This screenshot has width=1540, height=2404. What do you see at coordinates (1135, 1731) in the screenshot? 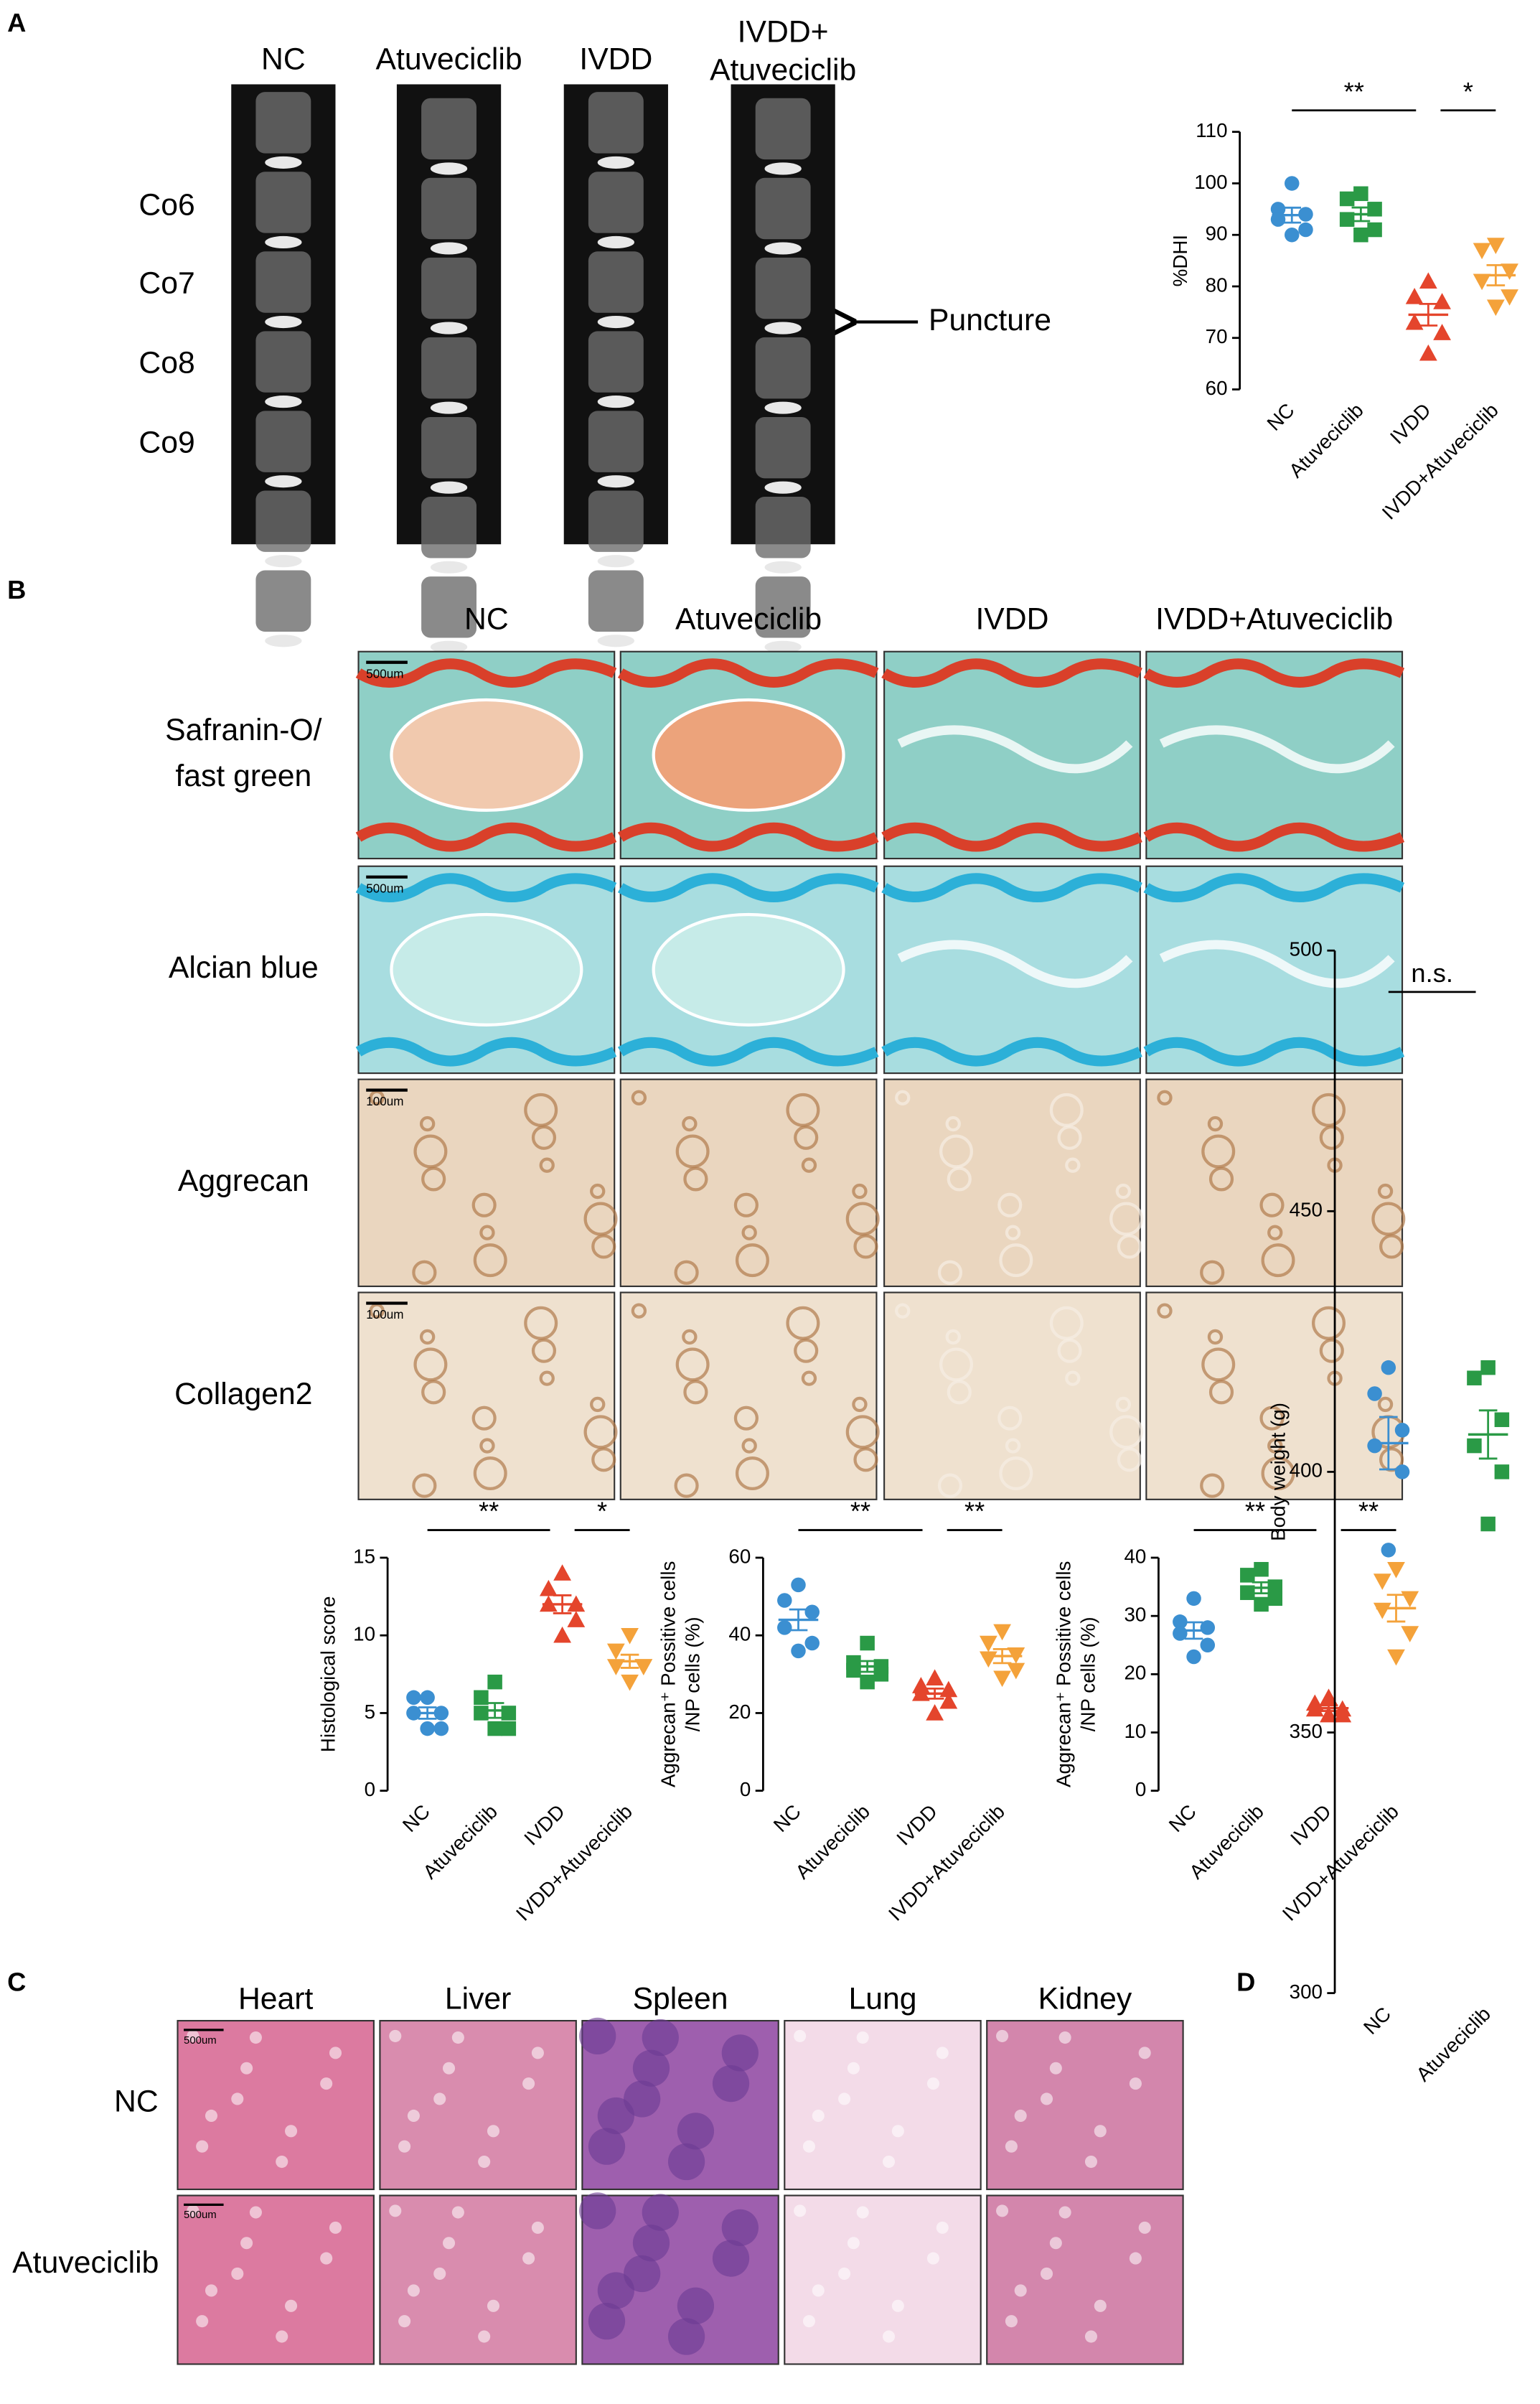
I see `y-tick-label: 10` at bounding box center [1135, 1731].